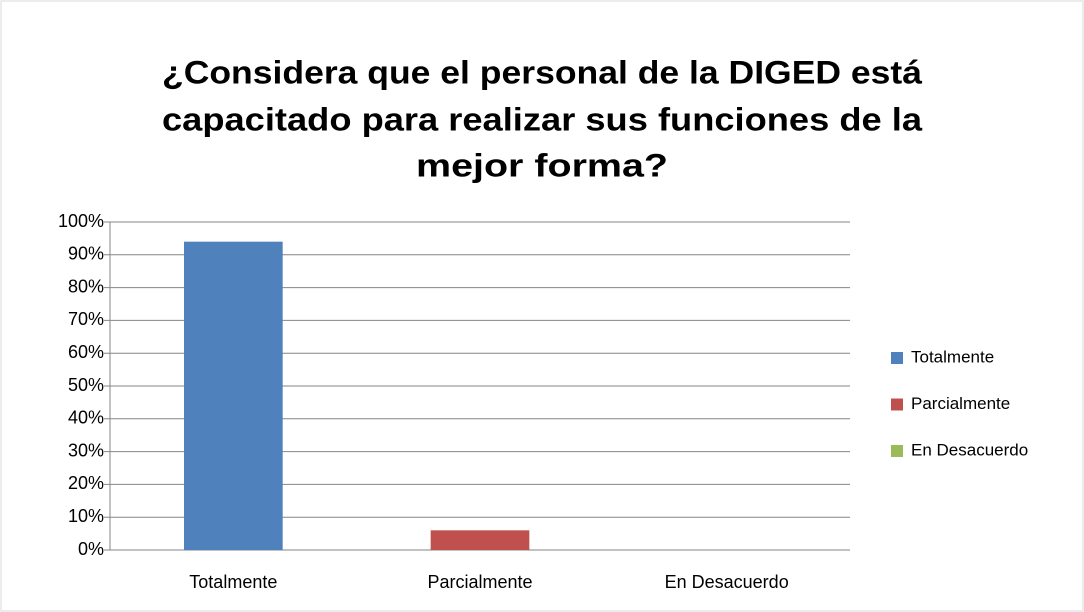  Describe the element at coordinates (86, 385) in the screenshot. I see `y-tick-label: 50%` at that location.